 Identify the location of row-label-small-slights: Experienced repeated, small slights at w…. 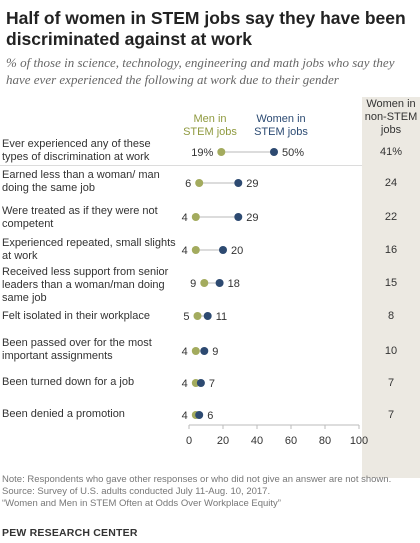
(89, 249).